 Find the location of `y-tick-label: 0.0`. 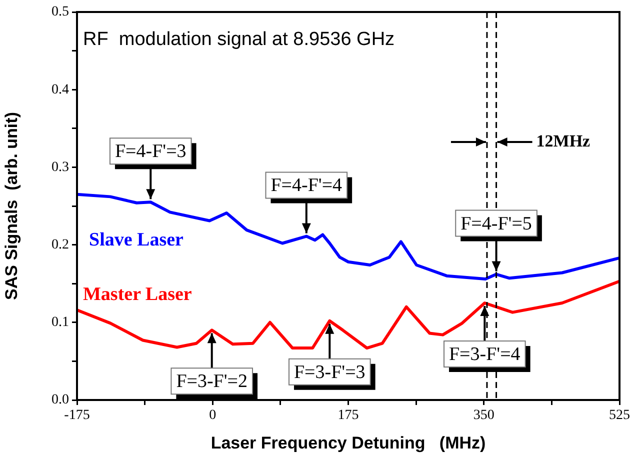

y-tick-label: 0.0 is located at coordinates (60, 400).